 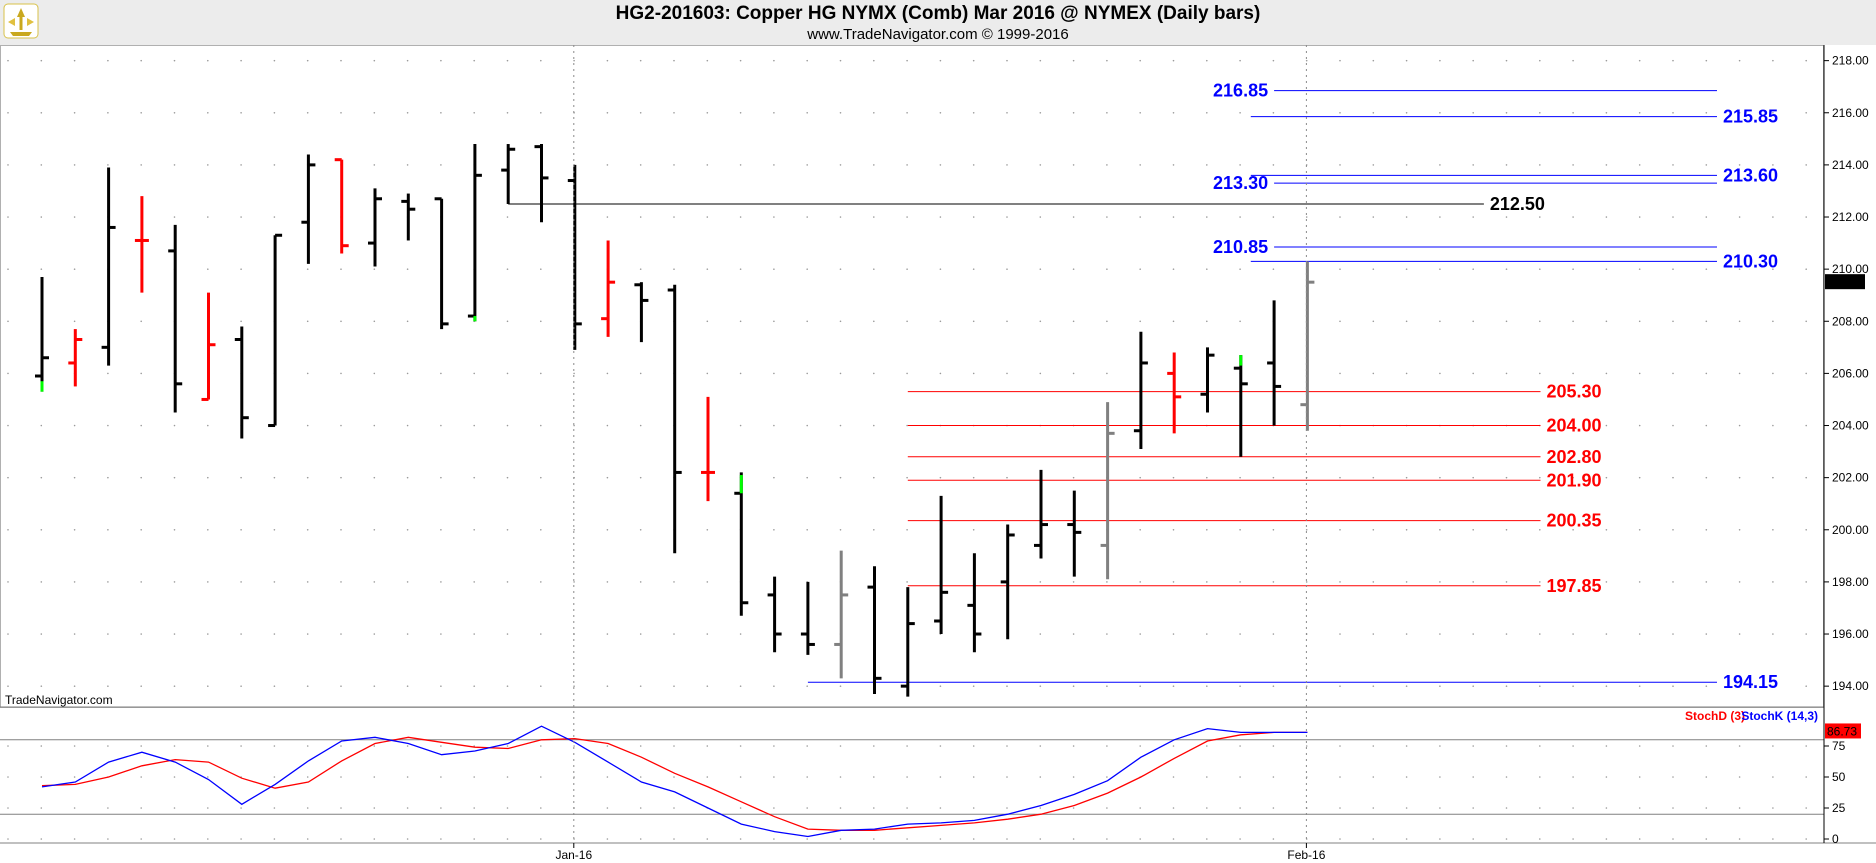 What do you see at coordinates (1846, 282) in the screenshot?
I see `last-price-label: 209.50` at bounding box center [1846, 282].